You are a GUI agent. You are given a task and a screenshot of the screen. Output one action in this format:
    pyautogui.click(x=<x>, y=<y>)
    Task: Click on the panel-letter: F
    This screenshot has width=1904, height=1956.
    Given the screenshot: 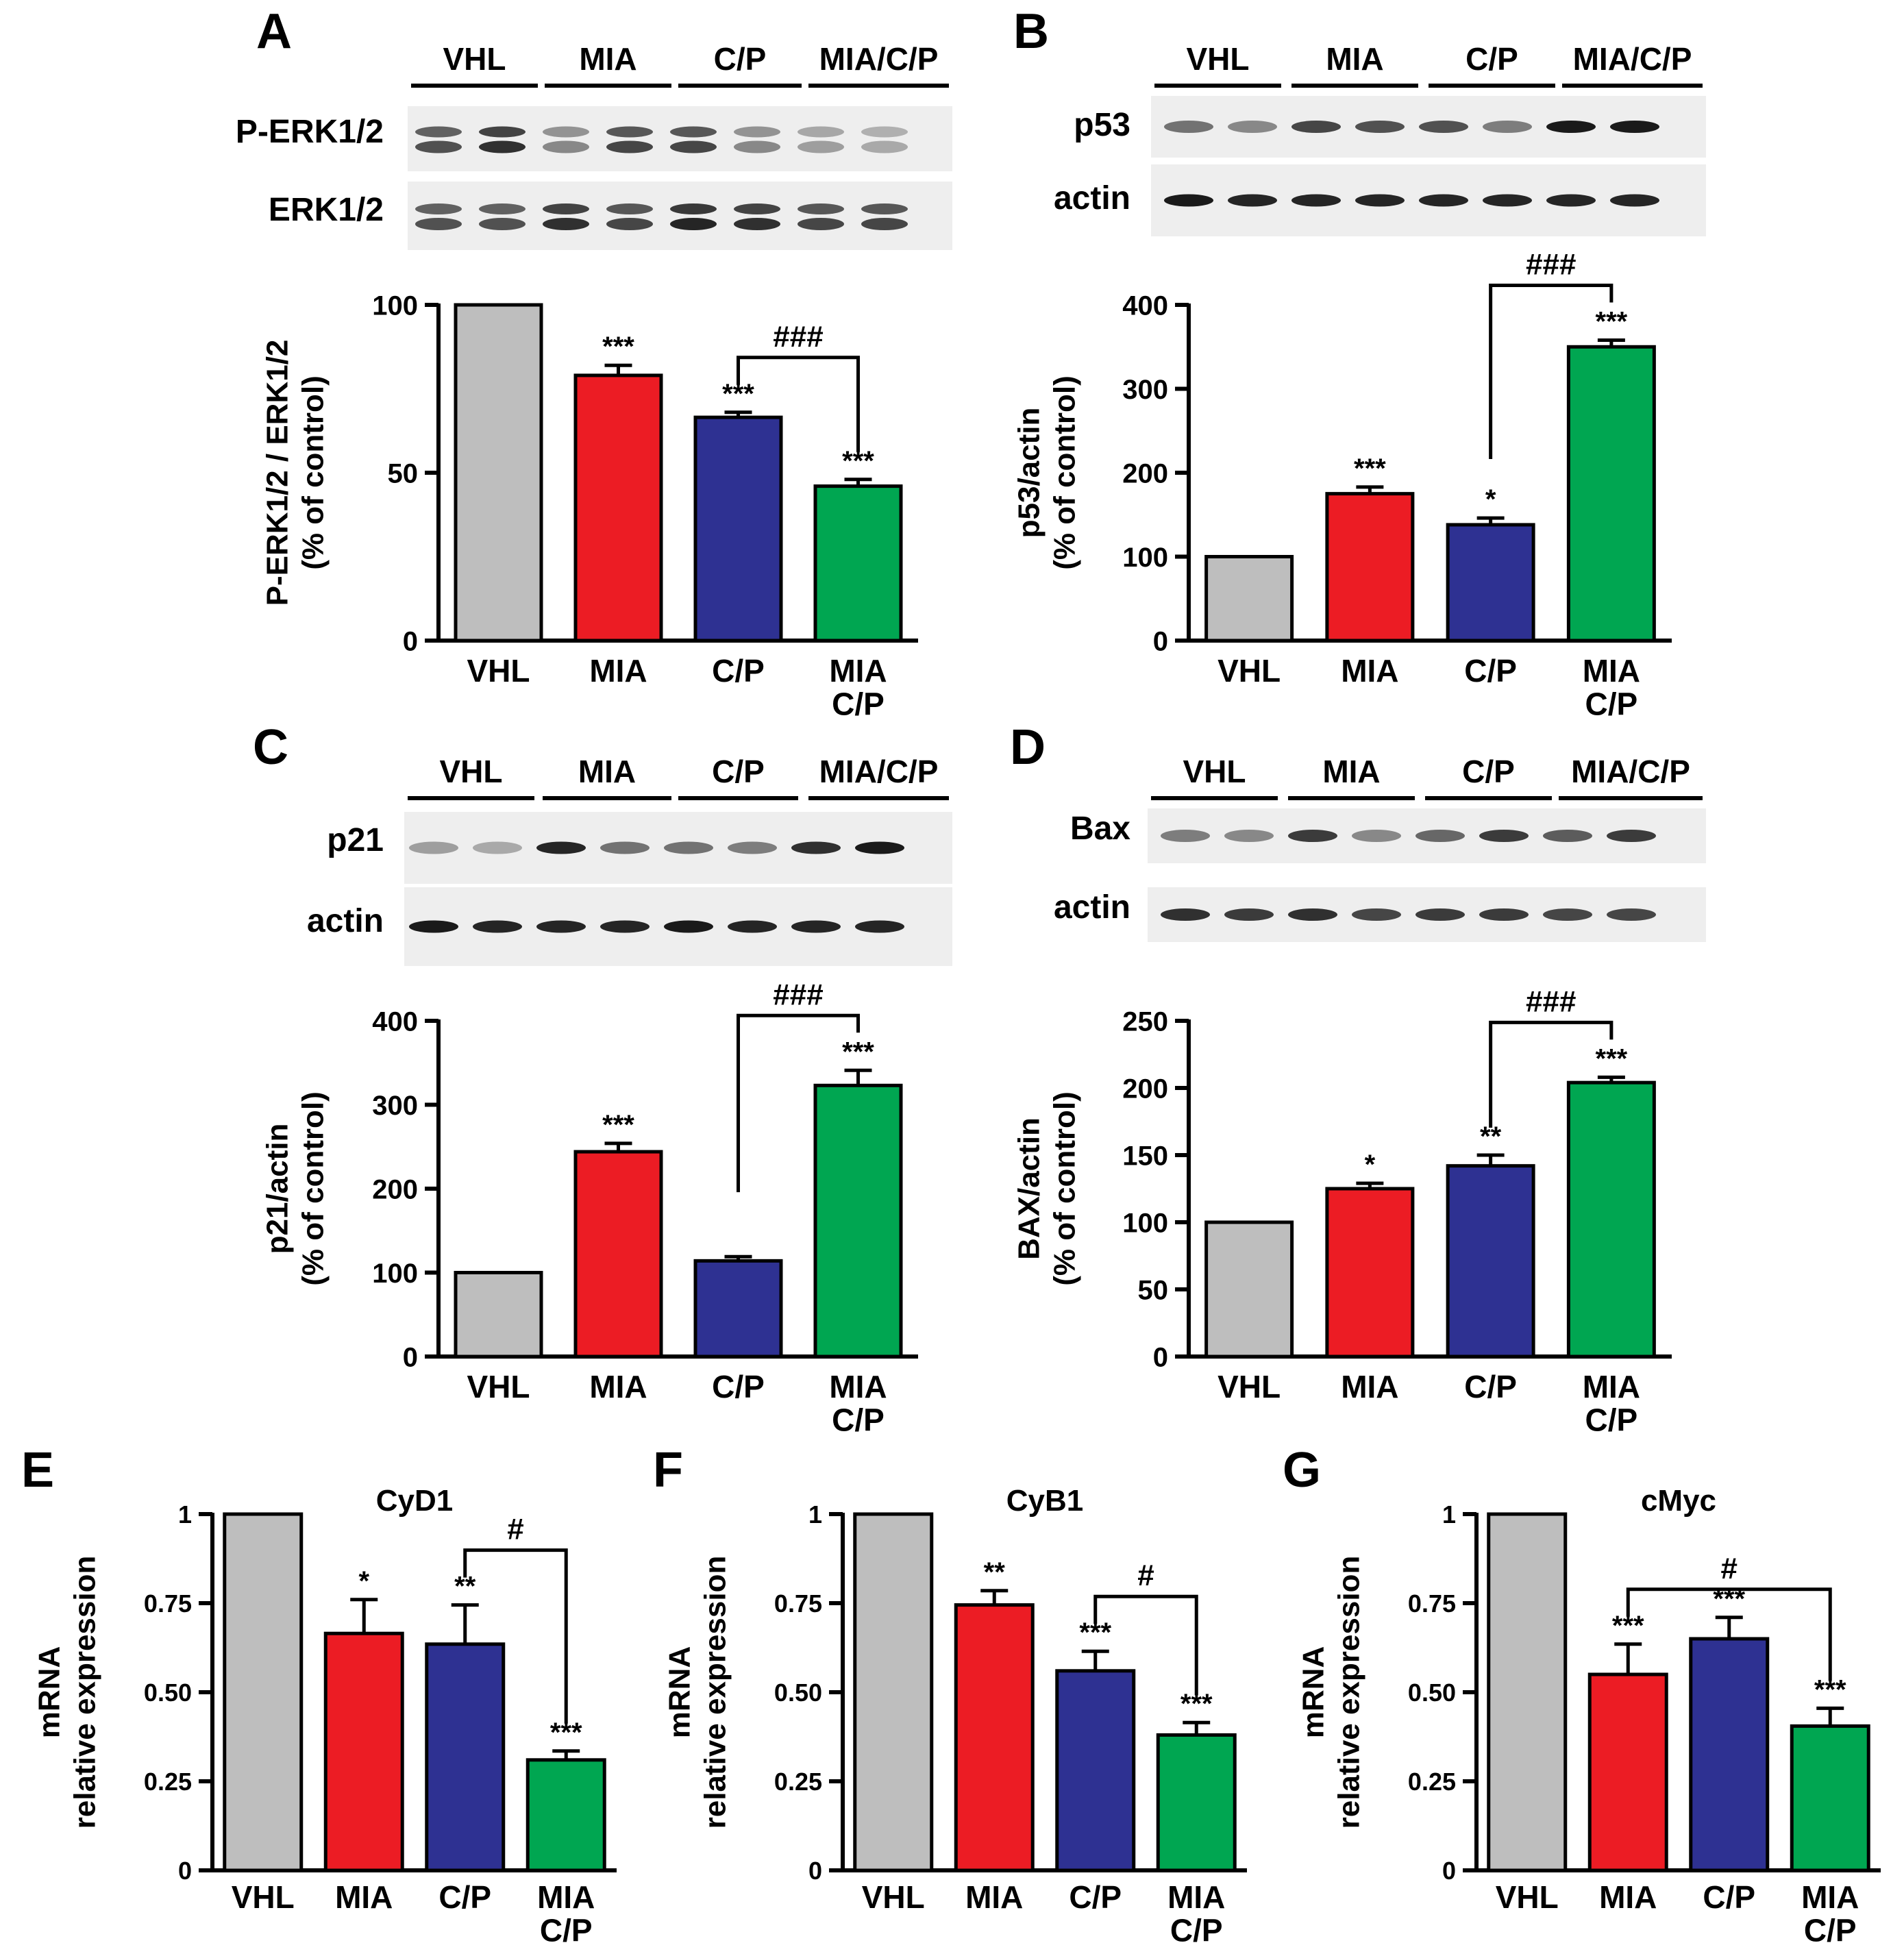 What is the action you would take?
    pyautogui.click(x=668, y=1471)
    